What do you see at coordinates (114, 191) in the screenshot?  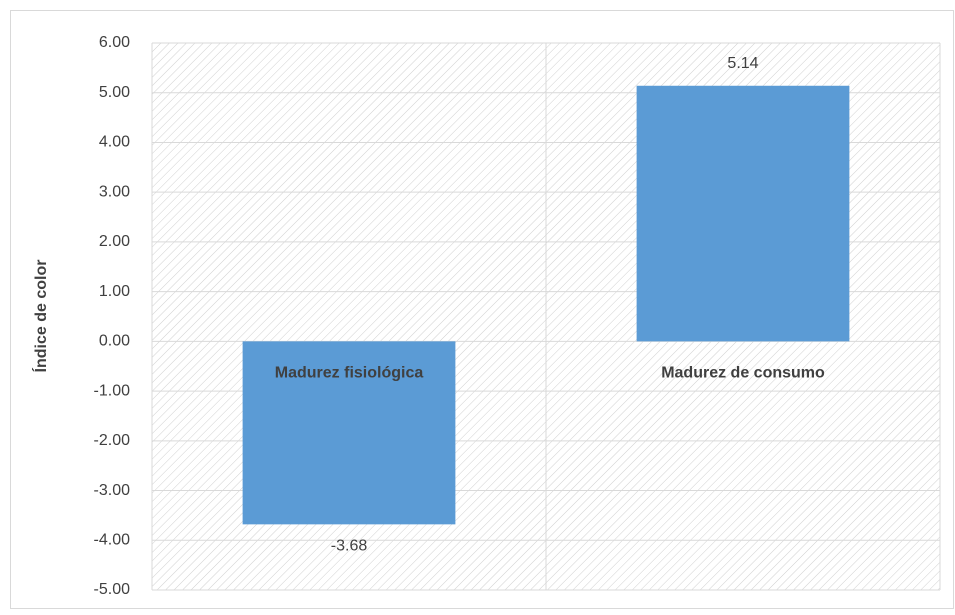 I see `y-tick-label: 3.00` at bounding box center [114, 191].